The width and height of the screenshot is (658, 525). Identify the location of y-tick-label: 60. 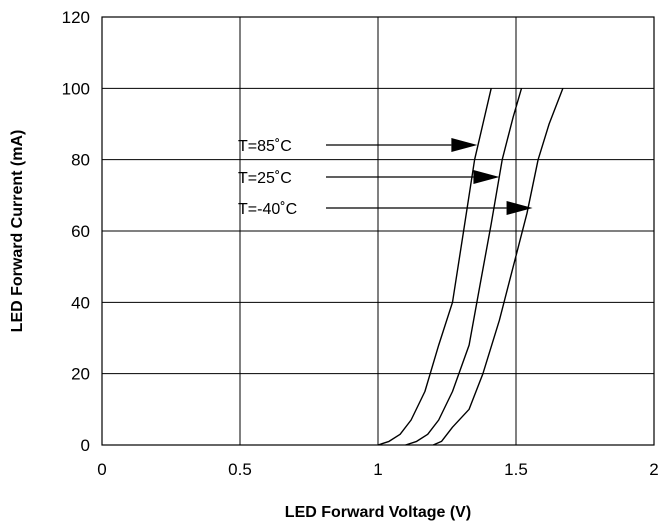
(80, 231).